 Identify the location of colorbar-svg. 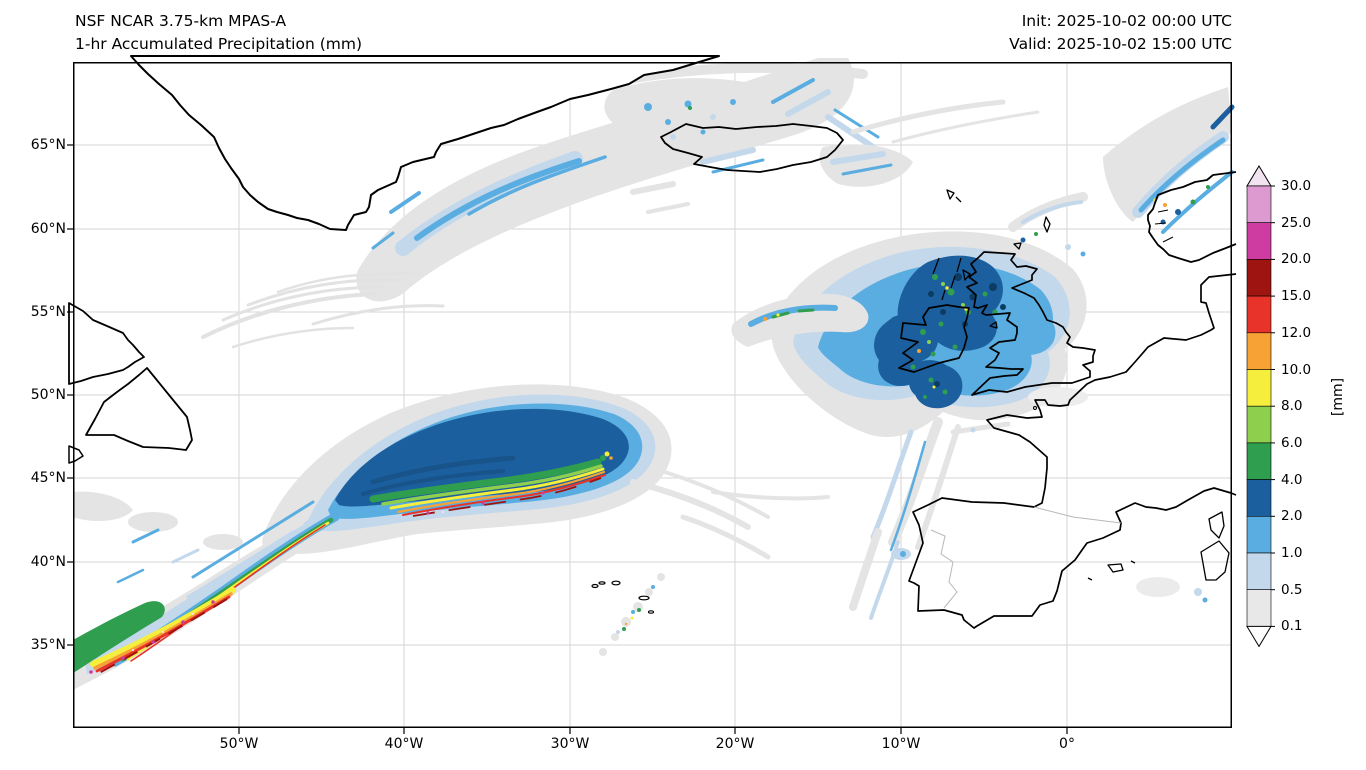
(1260, 406).